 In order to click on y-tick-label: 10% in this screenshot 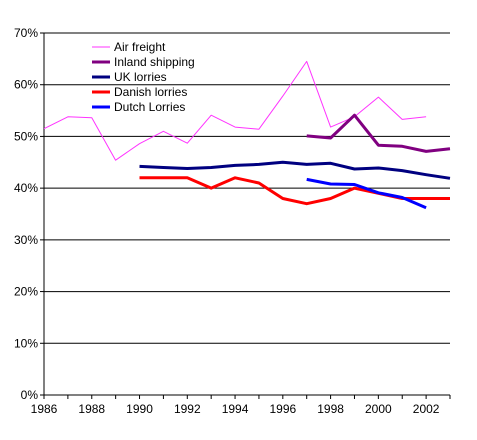, I will do `click(26, 343)`.